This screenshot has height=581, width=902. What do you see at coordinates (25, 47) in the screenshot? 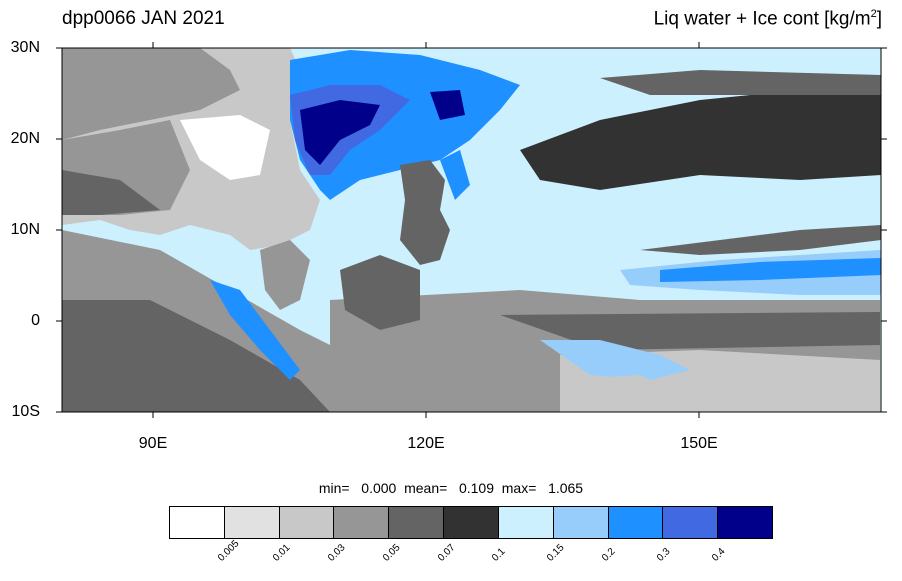
I see `lat-label: 30N` at bounding box center [25, 47].